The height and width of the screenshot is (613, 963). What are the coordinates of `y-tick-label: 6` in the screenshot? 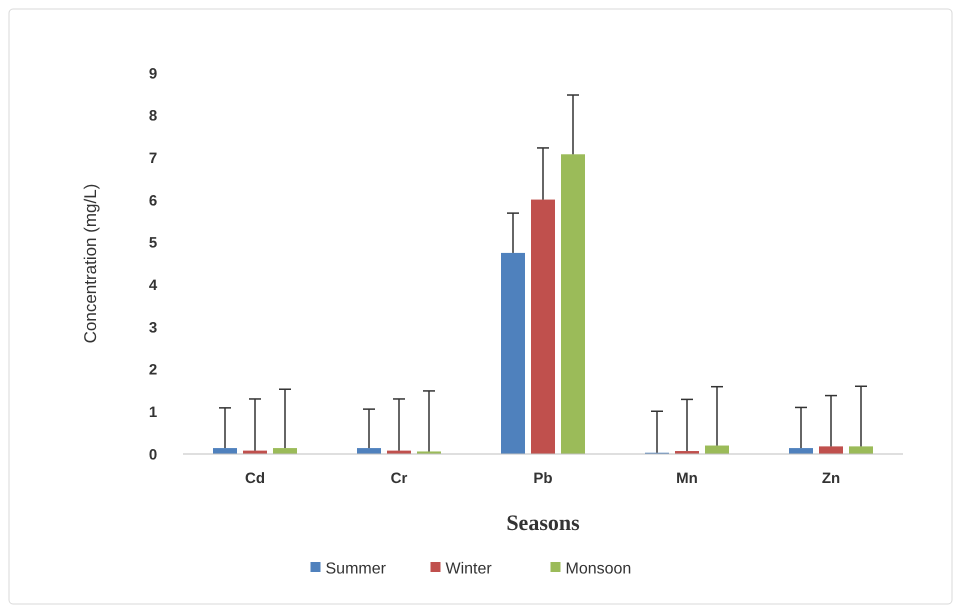 It's located at (153, 201).